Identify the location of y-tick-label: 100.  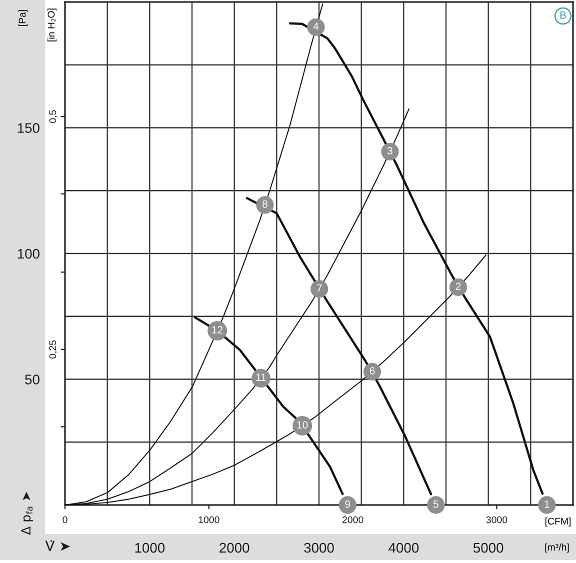
(29, 253).